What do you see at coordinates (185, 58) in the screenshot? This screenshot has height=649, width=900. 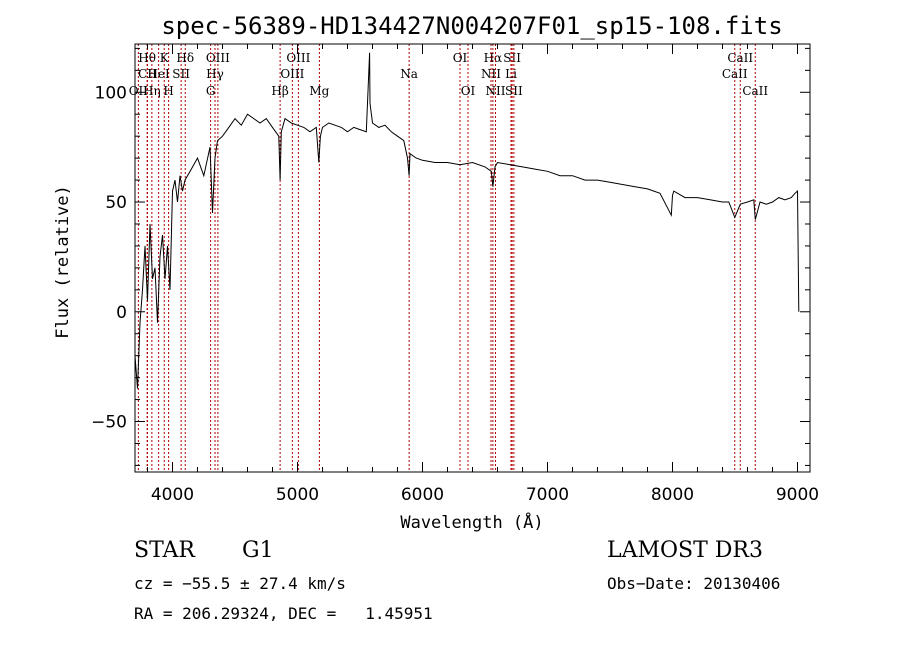 I see `line-label-7: Hδ` at bounding box center [185, 58].